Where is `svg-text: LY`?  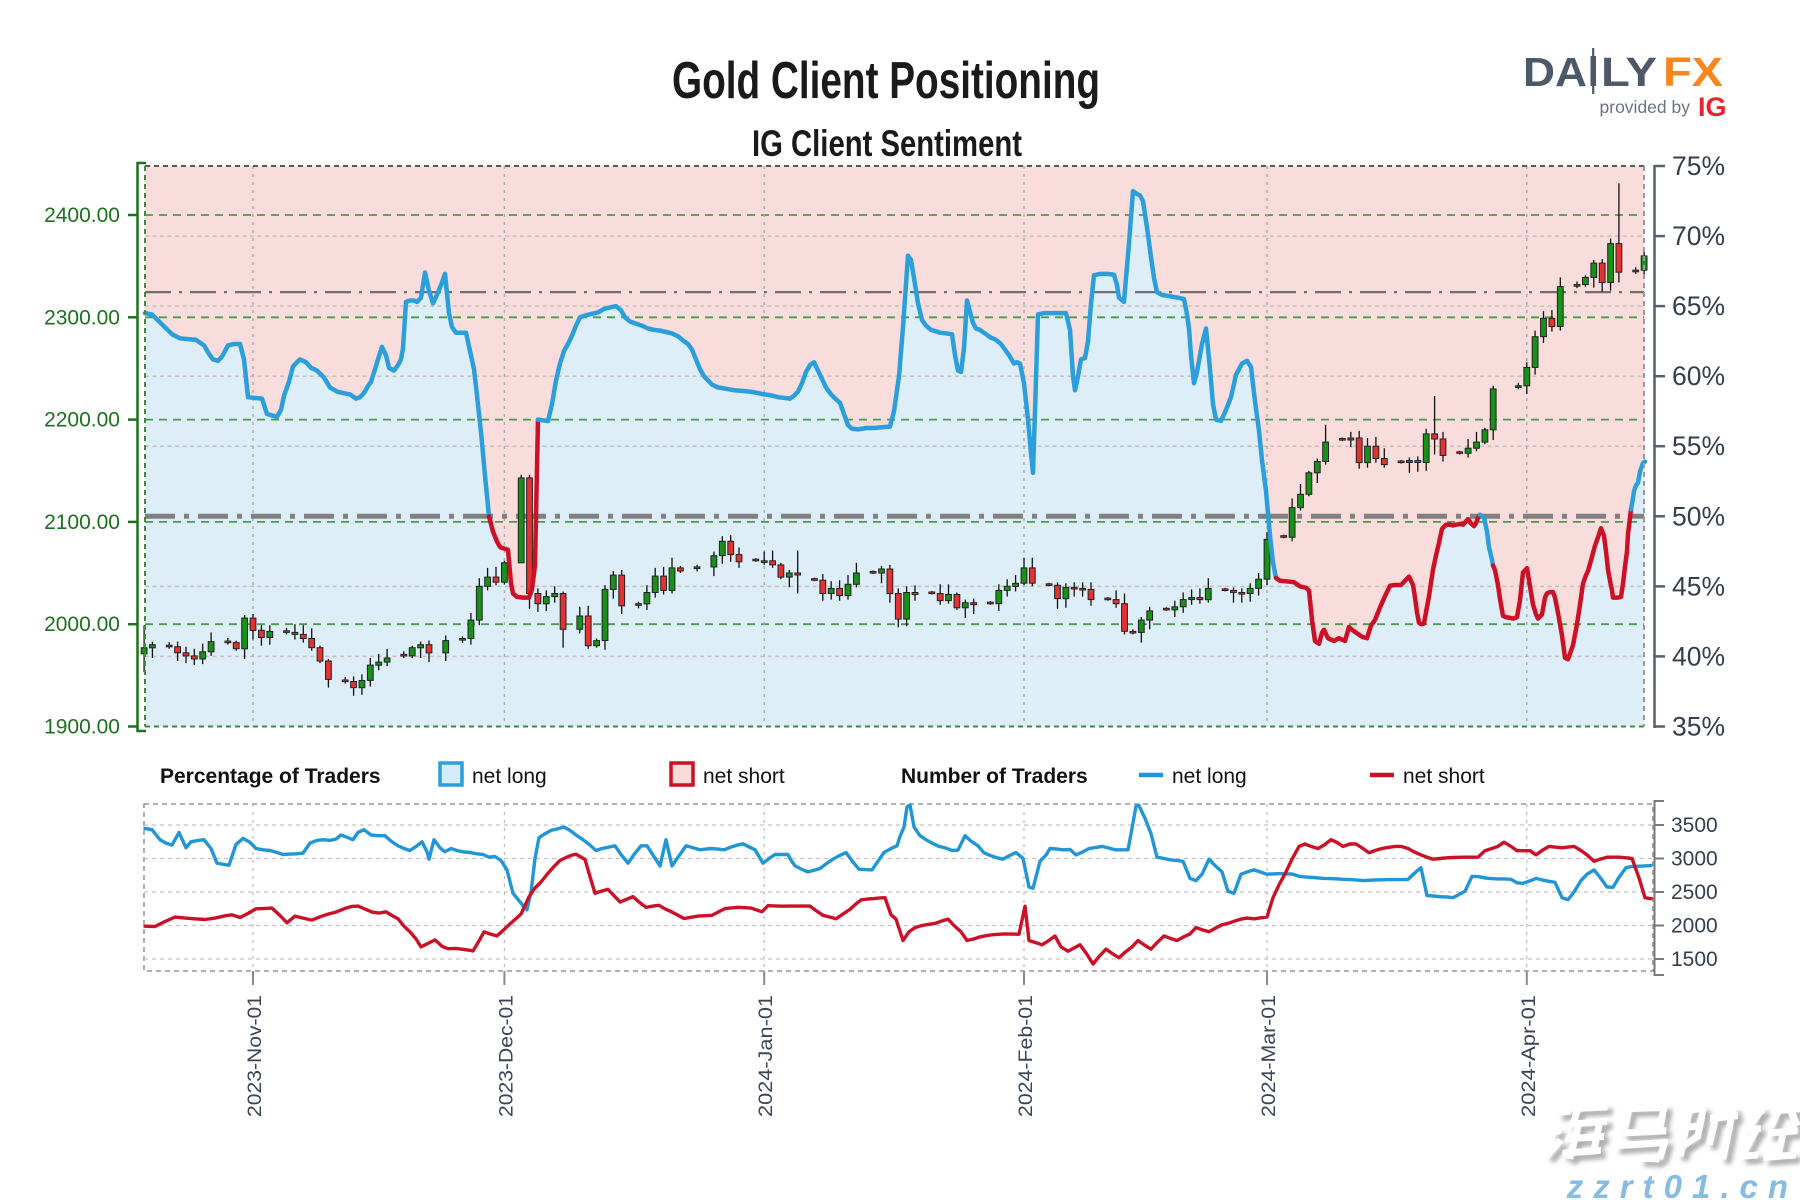 svg-text: LY is located at coordinates (1629, 72).